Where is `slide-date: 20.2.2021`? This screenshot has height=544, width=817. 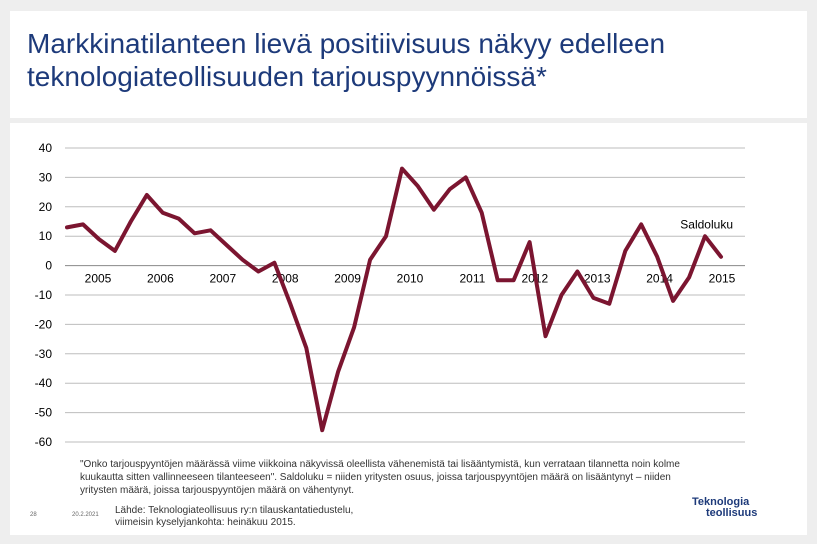 slide-date: 20.2.2021 is located at coordinates (85, 515).